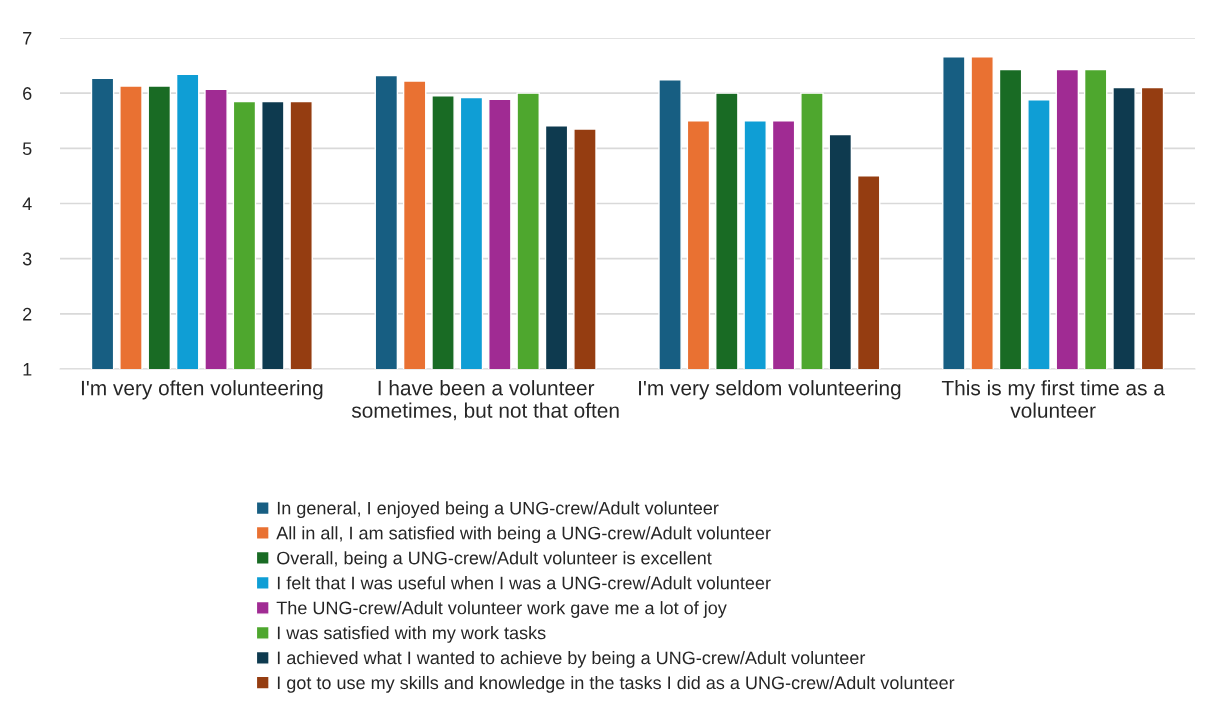  Describe the element at coordinates (27, 259) in the screenshot. I see `y-tick-label: 3` at that location.